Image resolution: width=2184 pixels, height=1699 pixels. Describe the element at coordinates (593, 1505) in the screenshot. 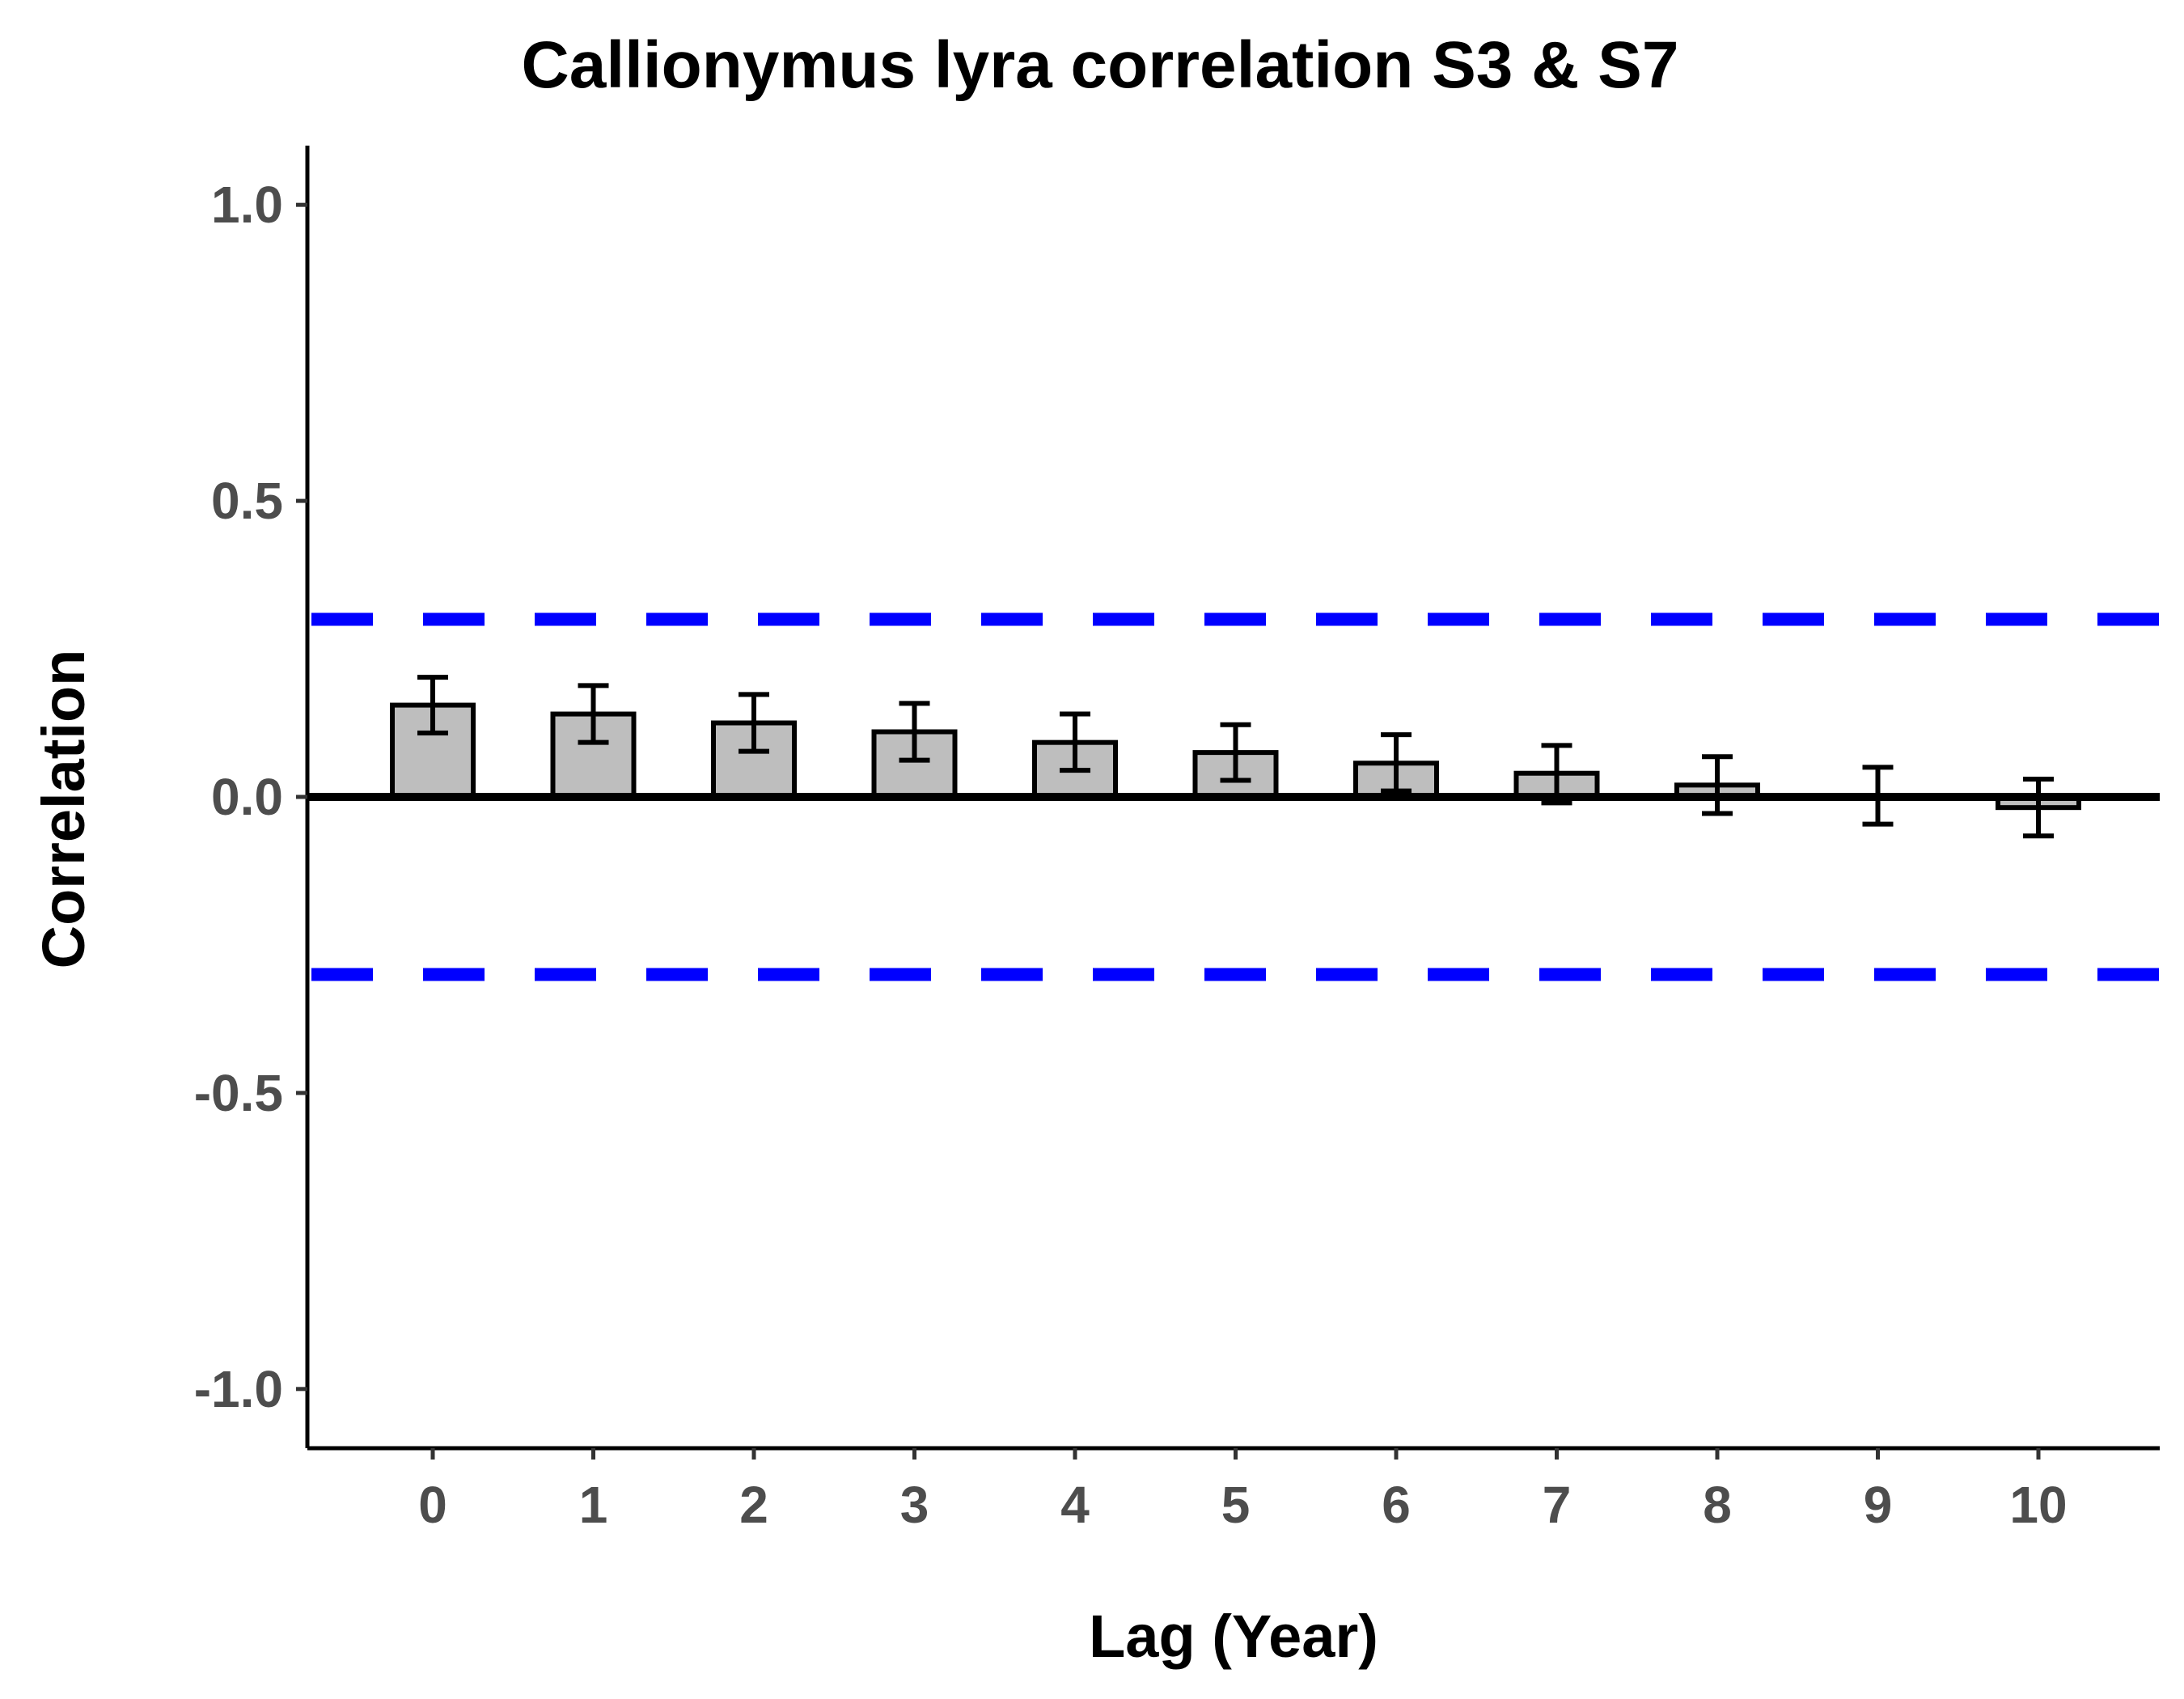

I see `x-tick-label: 1` at that location.